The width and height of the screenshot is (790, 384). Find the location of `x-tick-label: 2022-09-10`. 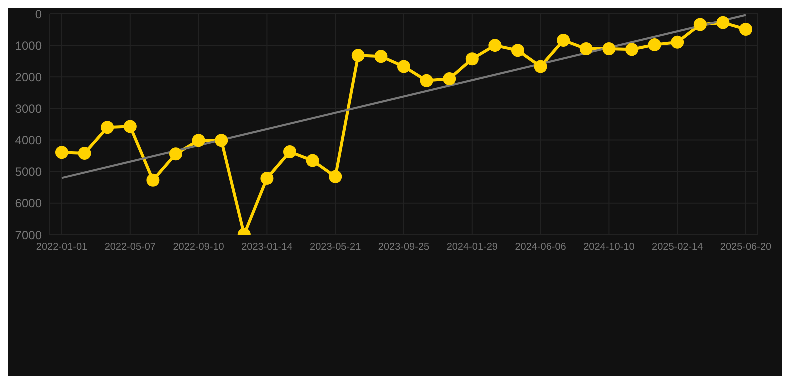

x-tick-label: 2022-09-10 is located at coordinates (199, 248).